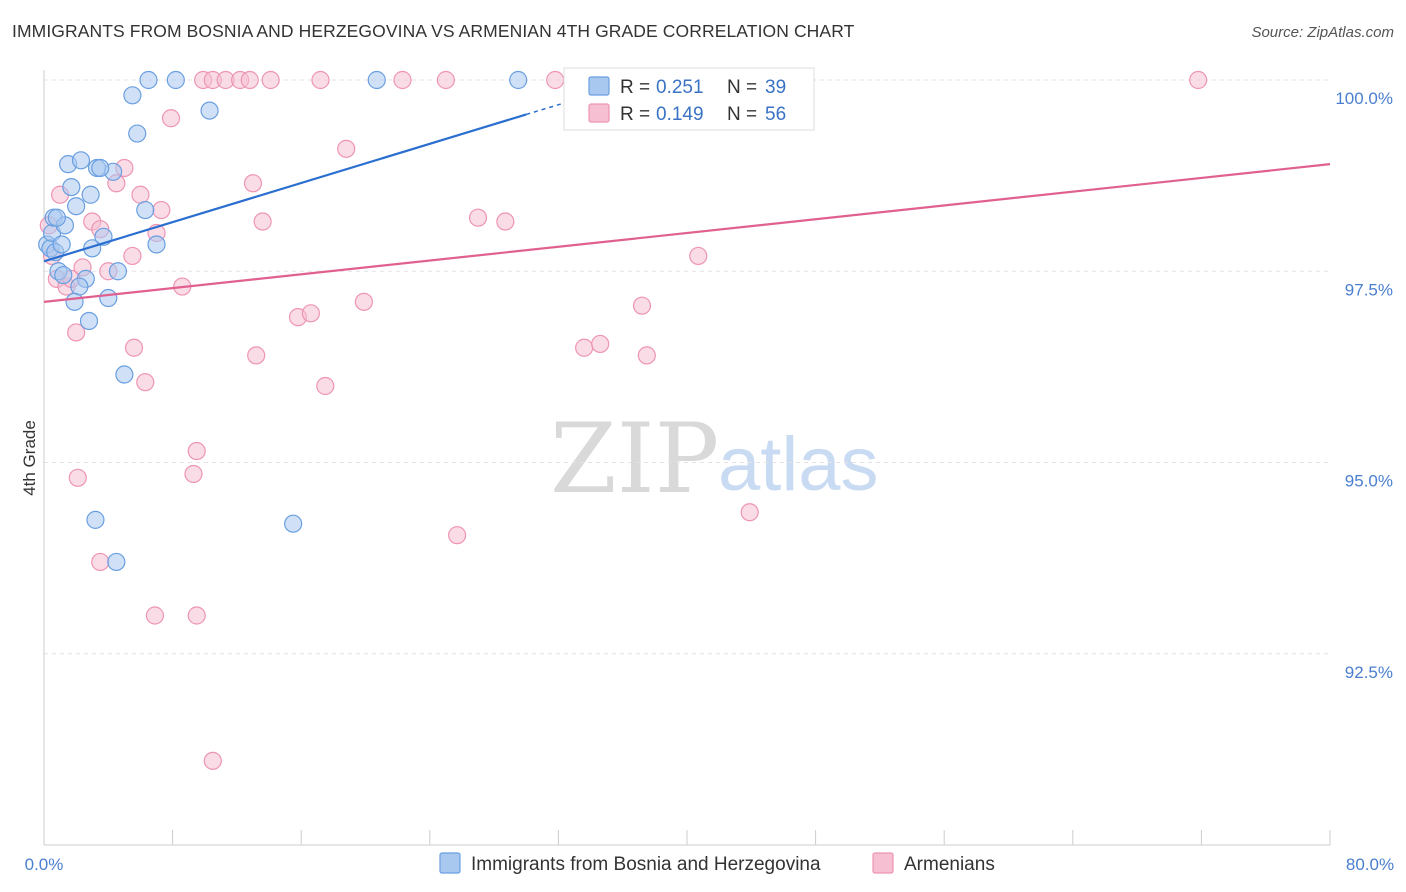 This screenshot has height=892, width=1406. What do you see at coordinates (450, 863) in the screenshot?
I see `bottom-legend-swatch-bosnia` at bounding box center [450, 863].